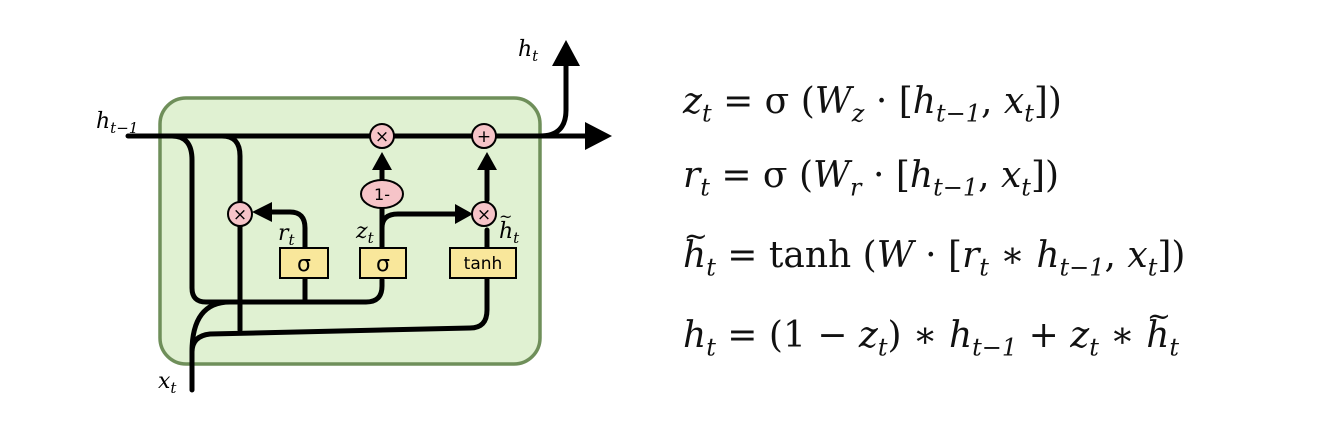  Describe the element at coordinates (872, 104) in the screenshot. I see `equation-update-gate: zt = σ (Wz · [ht−1, xt])` at that location.